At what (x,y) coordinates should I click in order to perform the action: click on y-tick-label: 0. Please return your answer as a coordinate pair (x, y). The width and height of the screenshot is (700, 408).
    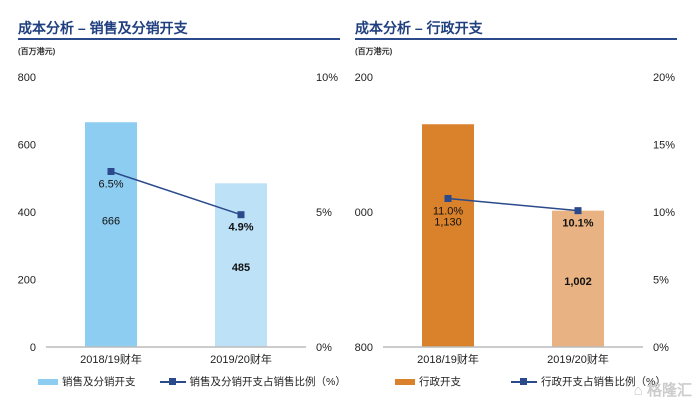
    Looking at the image, I should click on (33, 348).